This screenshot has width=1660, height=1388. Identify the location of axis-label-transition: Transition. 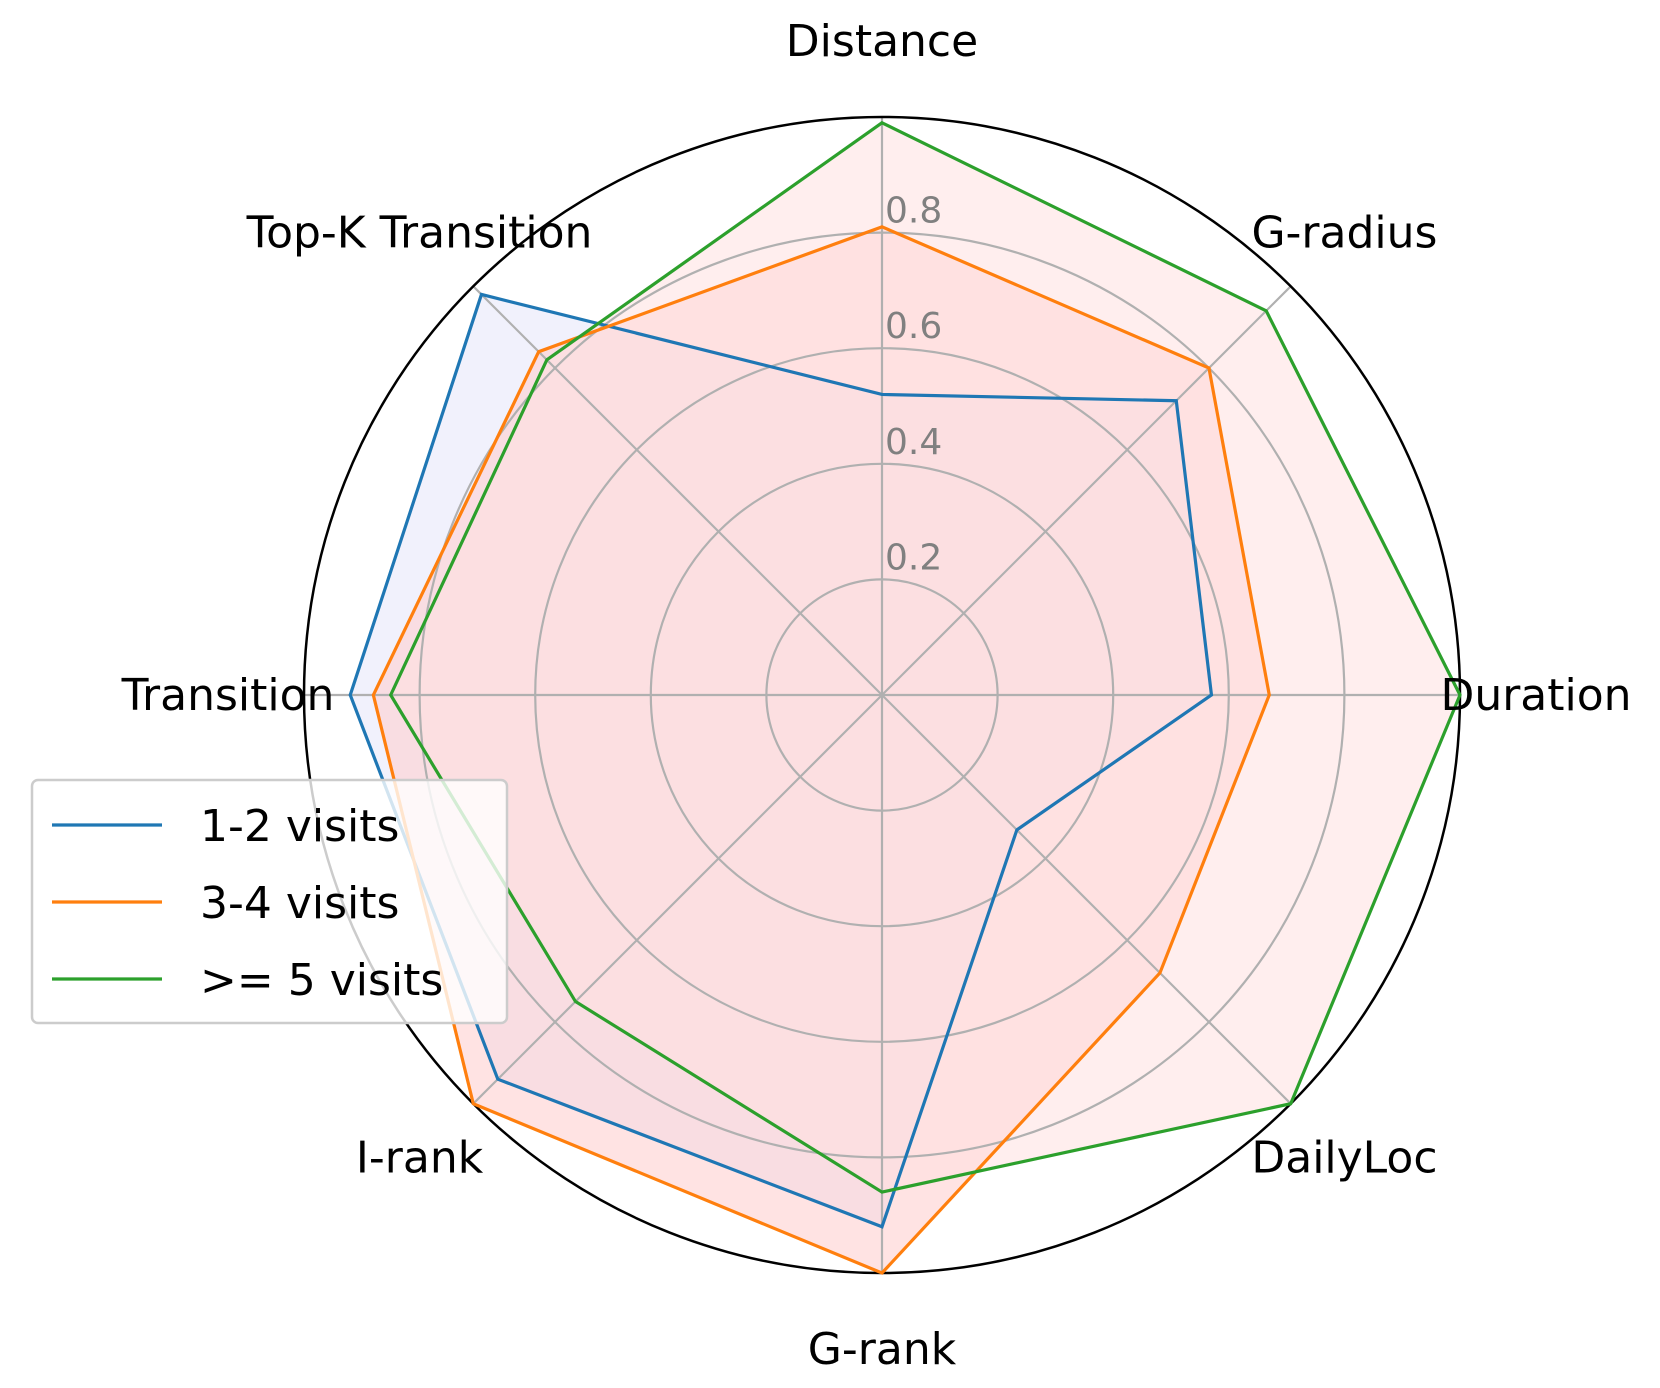
(228, 695).